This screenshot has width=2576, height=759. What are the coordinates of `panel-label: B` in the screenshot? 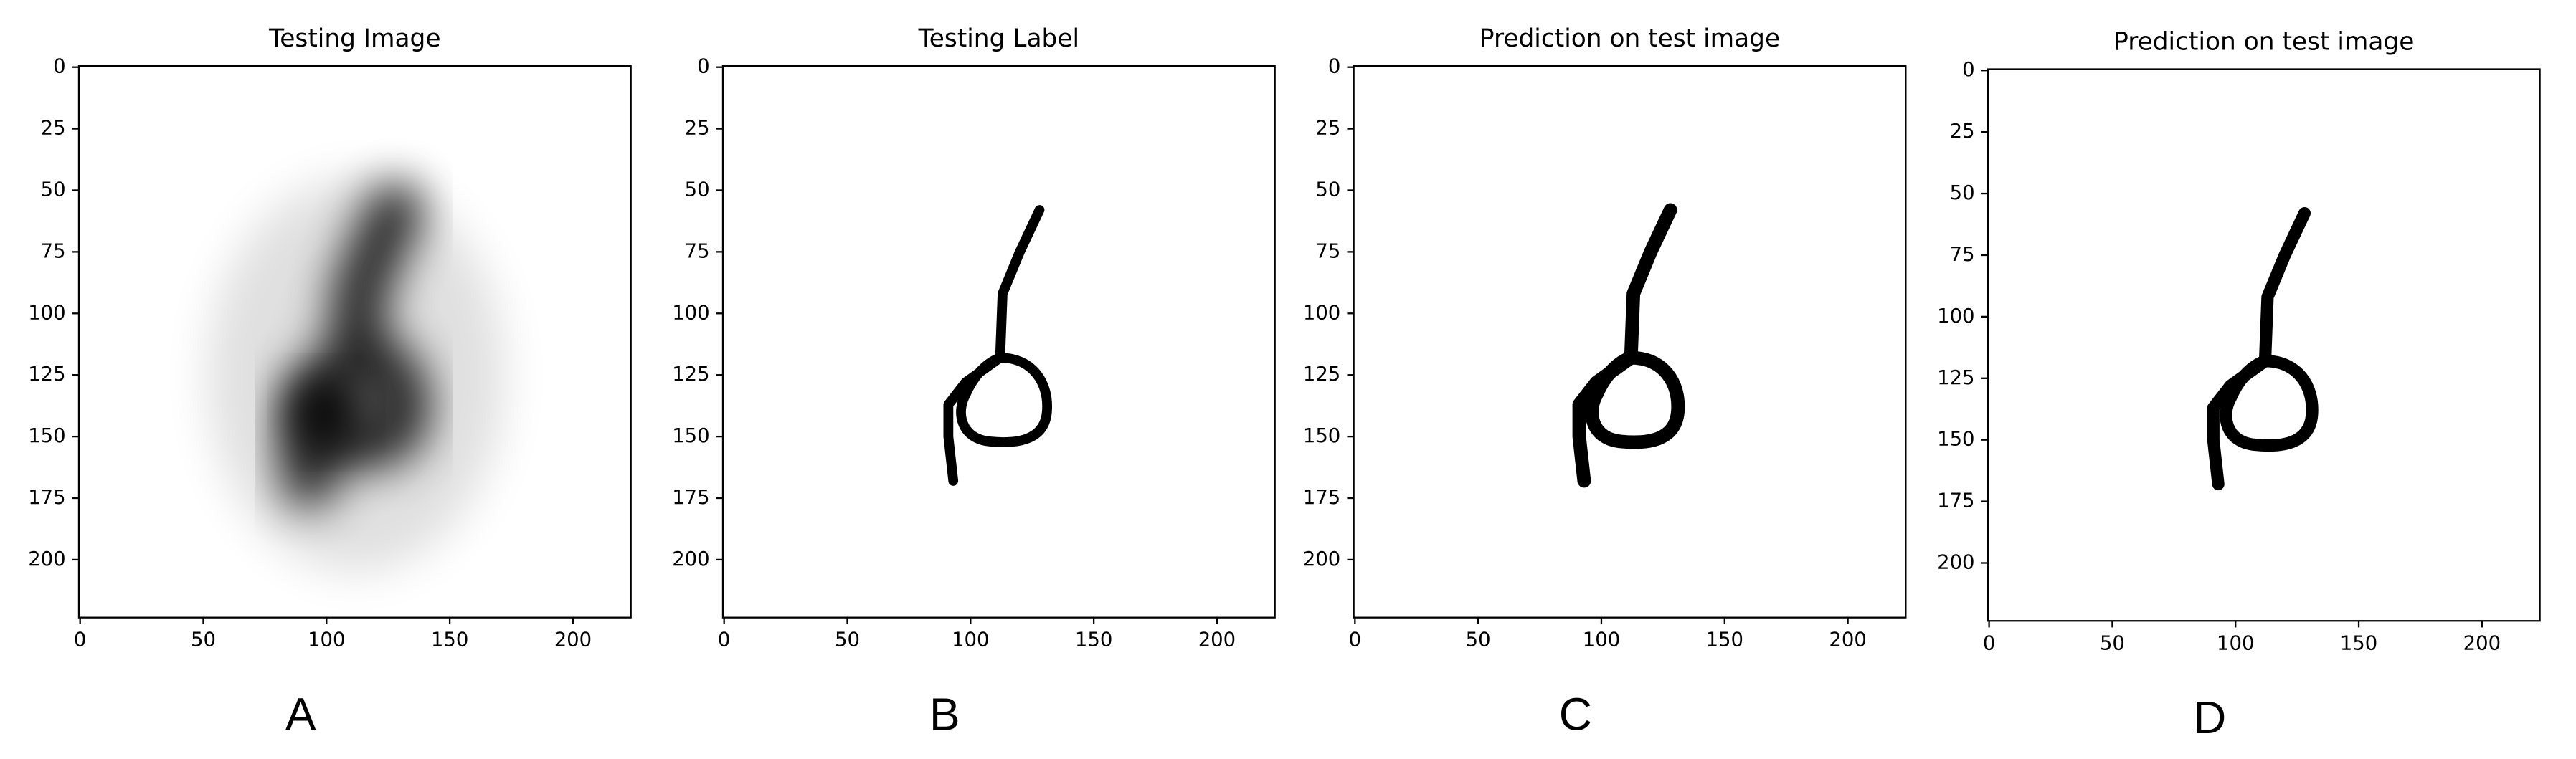 It's located at (944, 714).